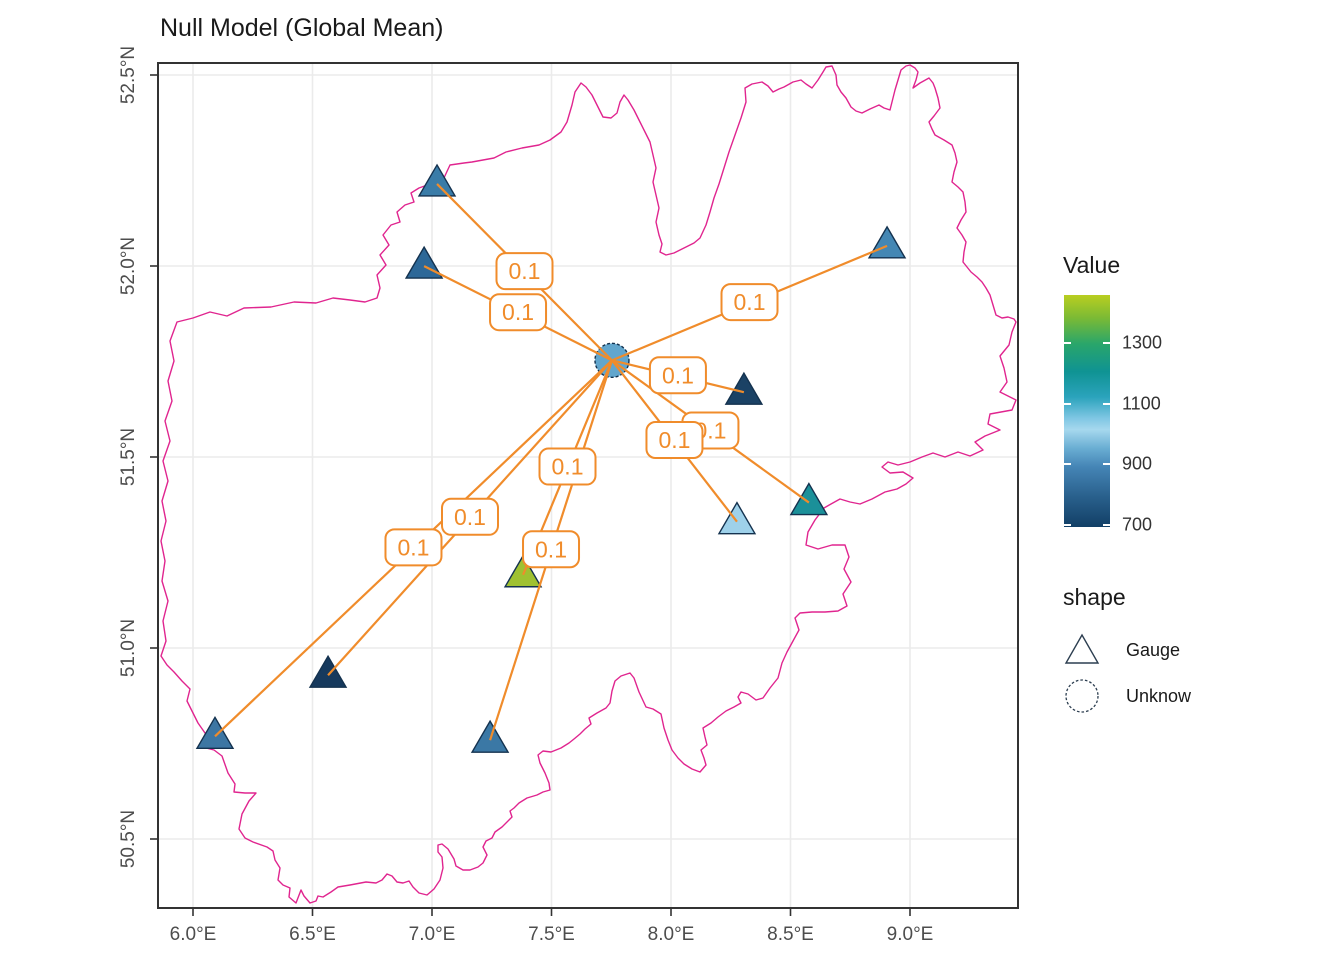 This screenshot has width=1344, height=960. What do you see at coordinates (1141, 403) in the screenshot?
I see `colorbar-tick-label: 1100` at bounding box center [1141, 403].